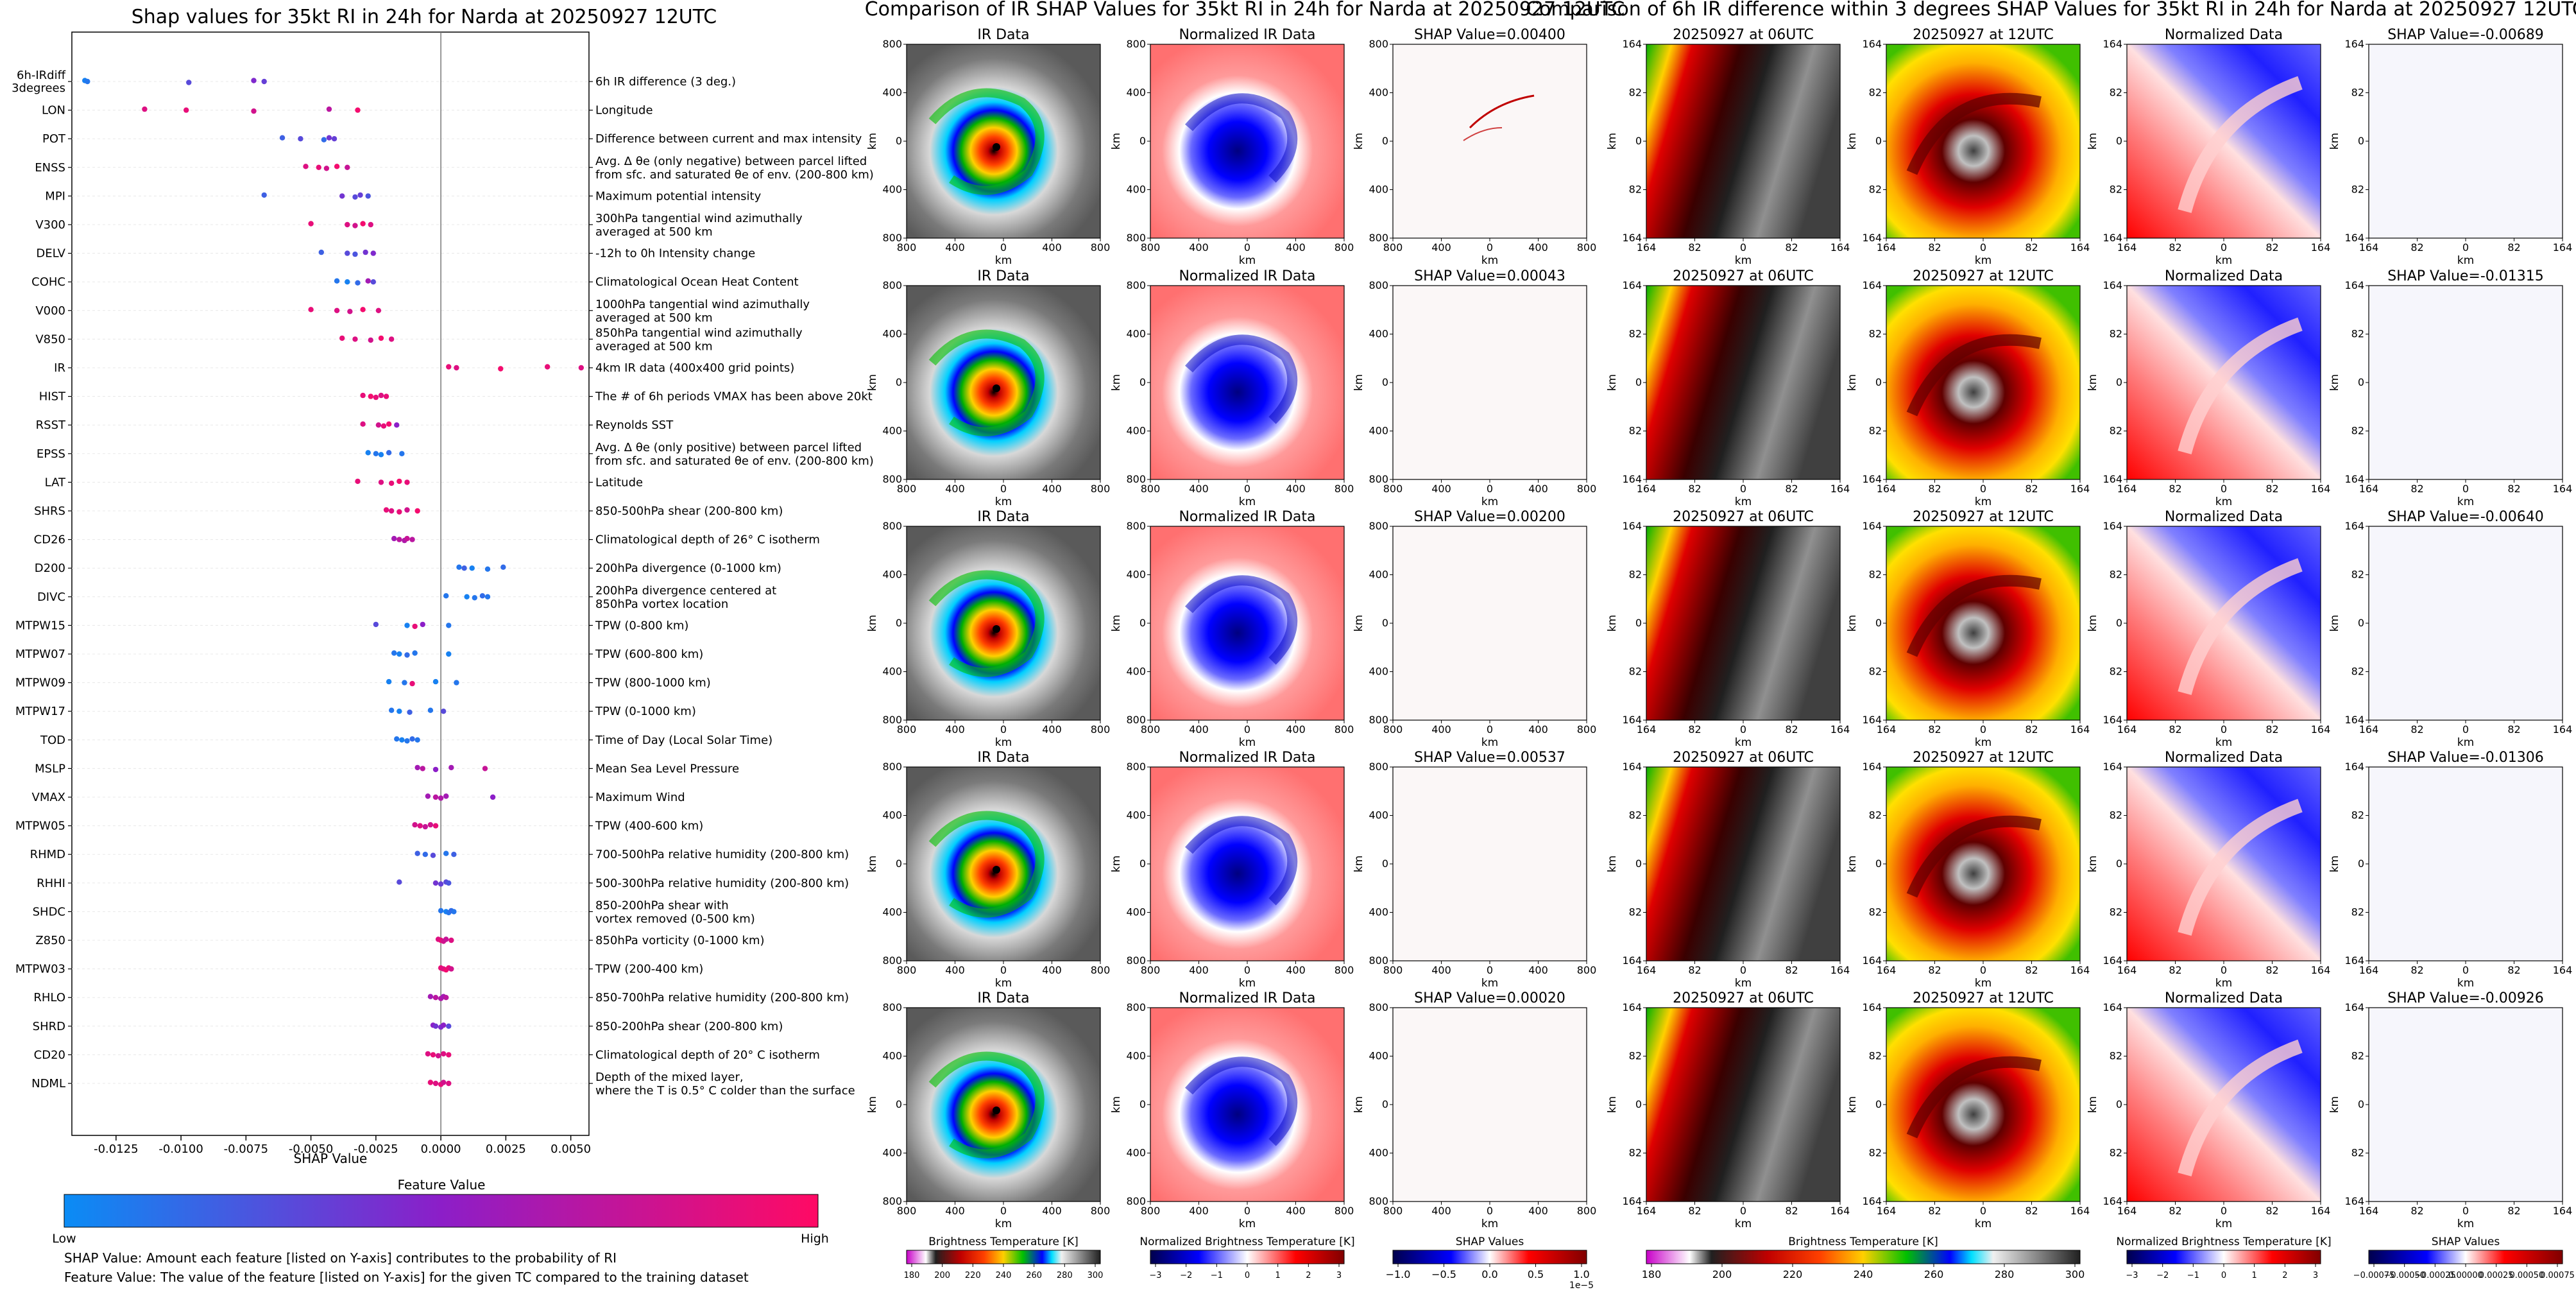 This screenshot has height=1292, width=2576. I want to click on panel-title: Normalized Data, so click(2224, 758).